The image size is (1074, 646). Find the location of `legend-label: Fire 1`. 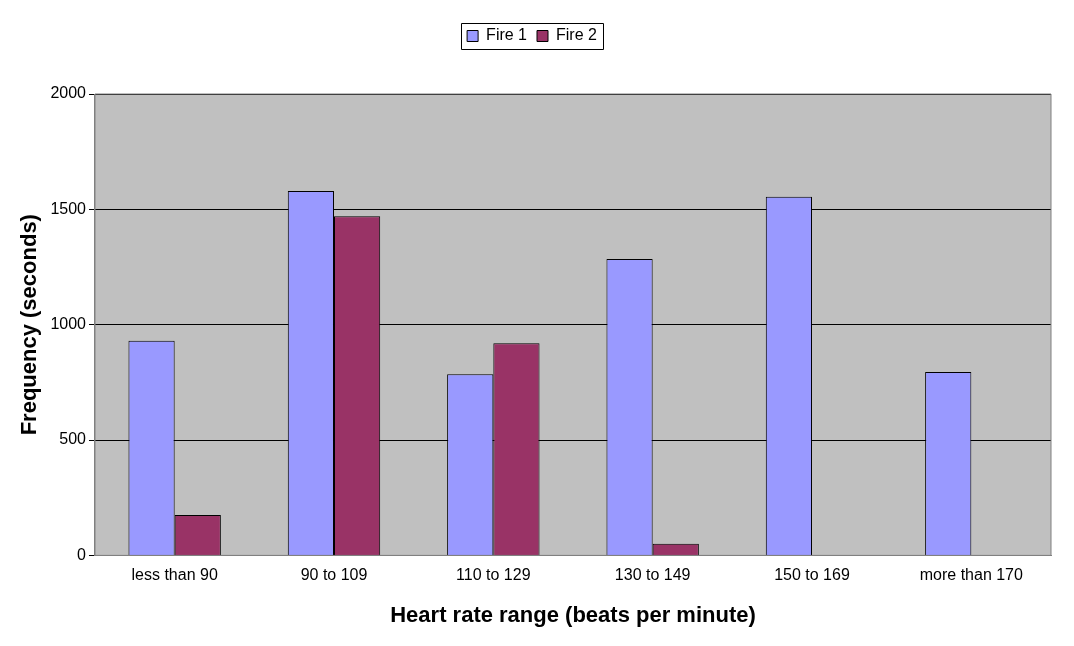

legend-label: Fire 1 is located at coordinates (507, 35).